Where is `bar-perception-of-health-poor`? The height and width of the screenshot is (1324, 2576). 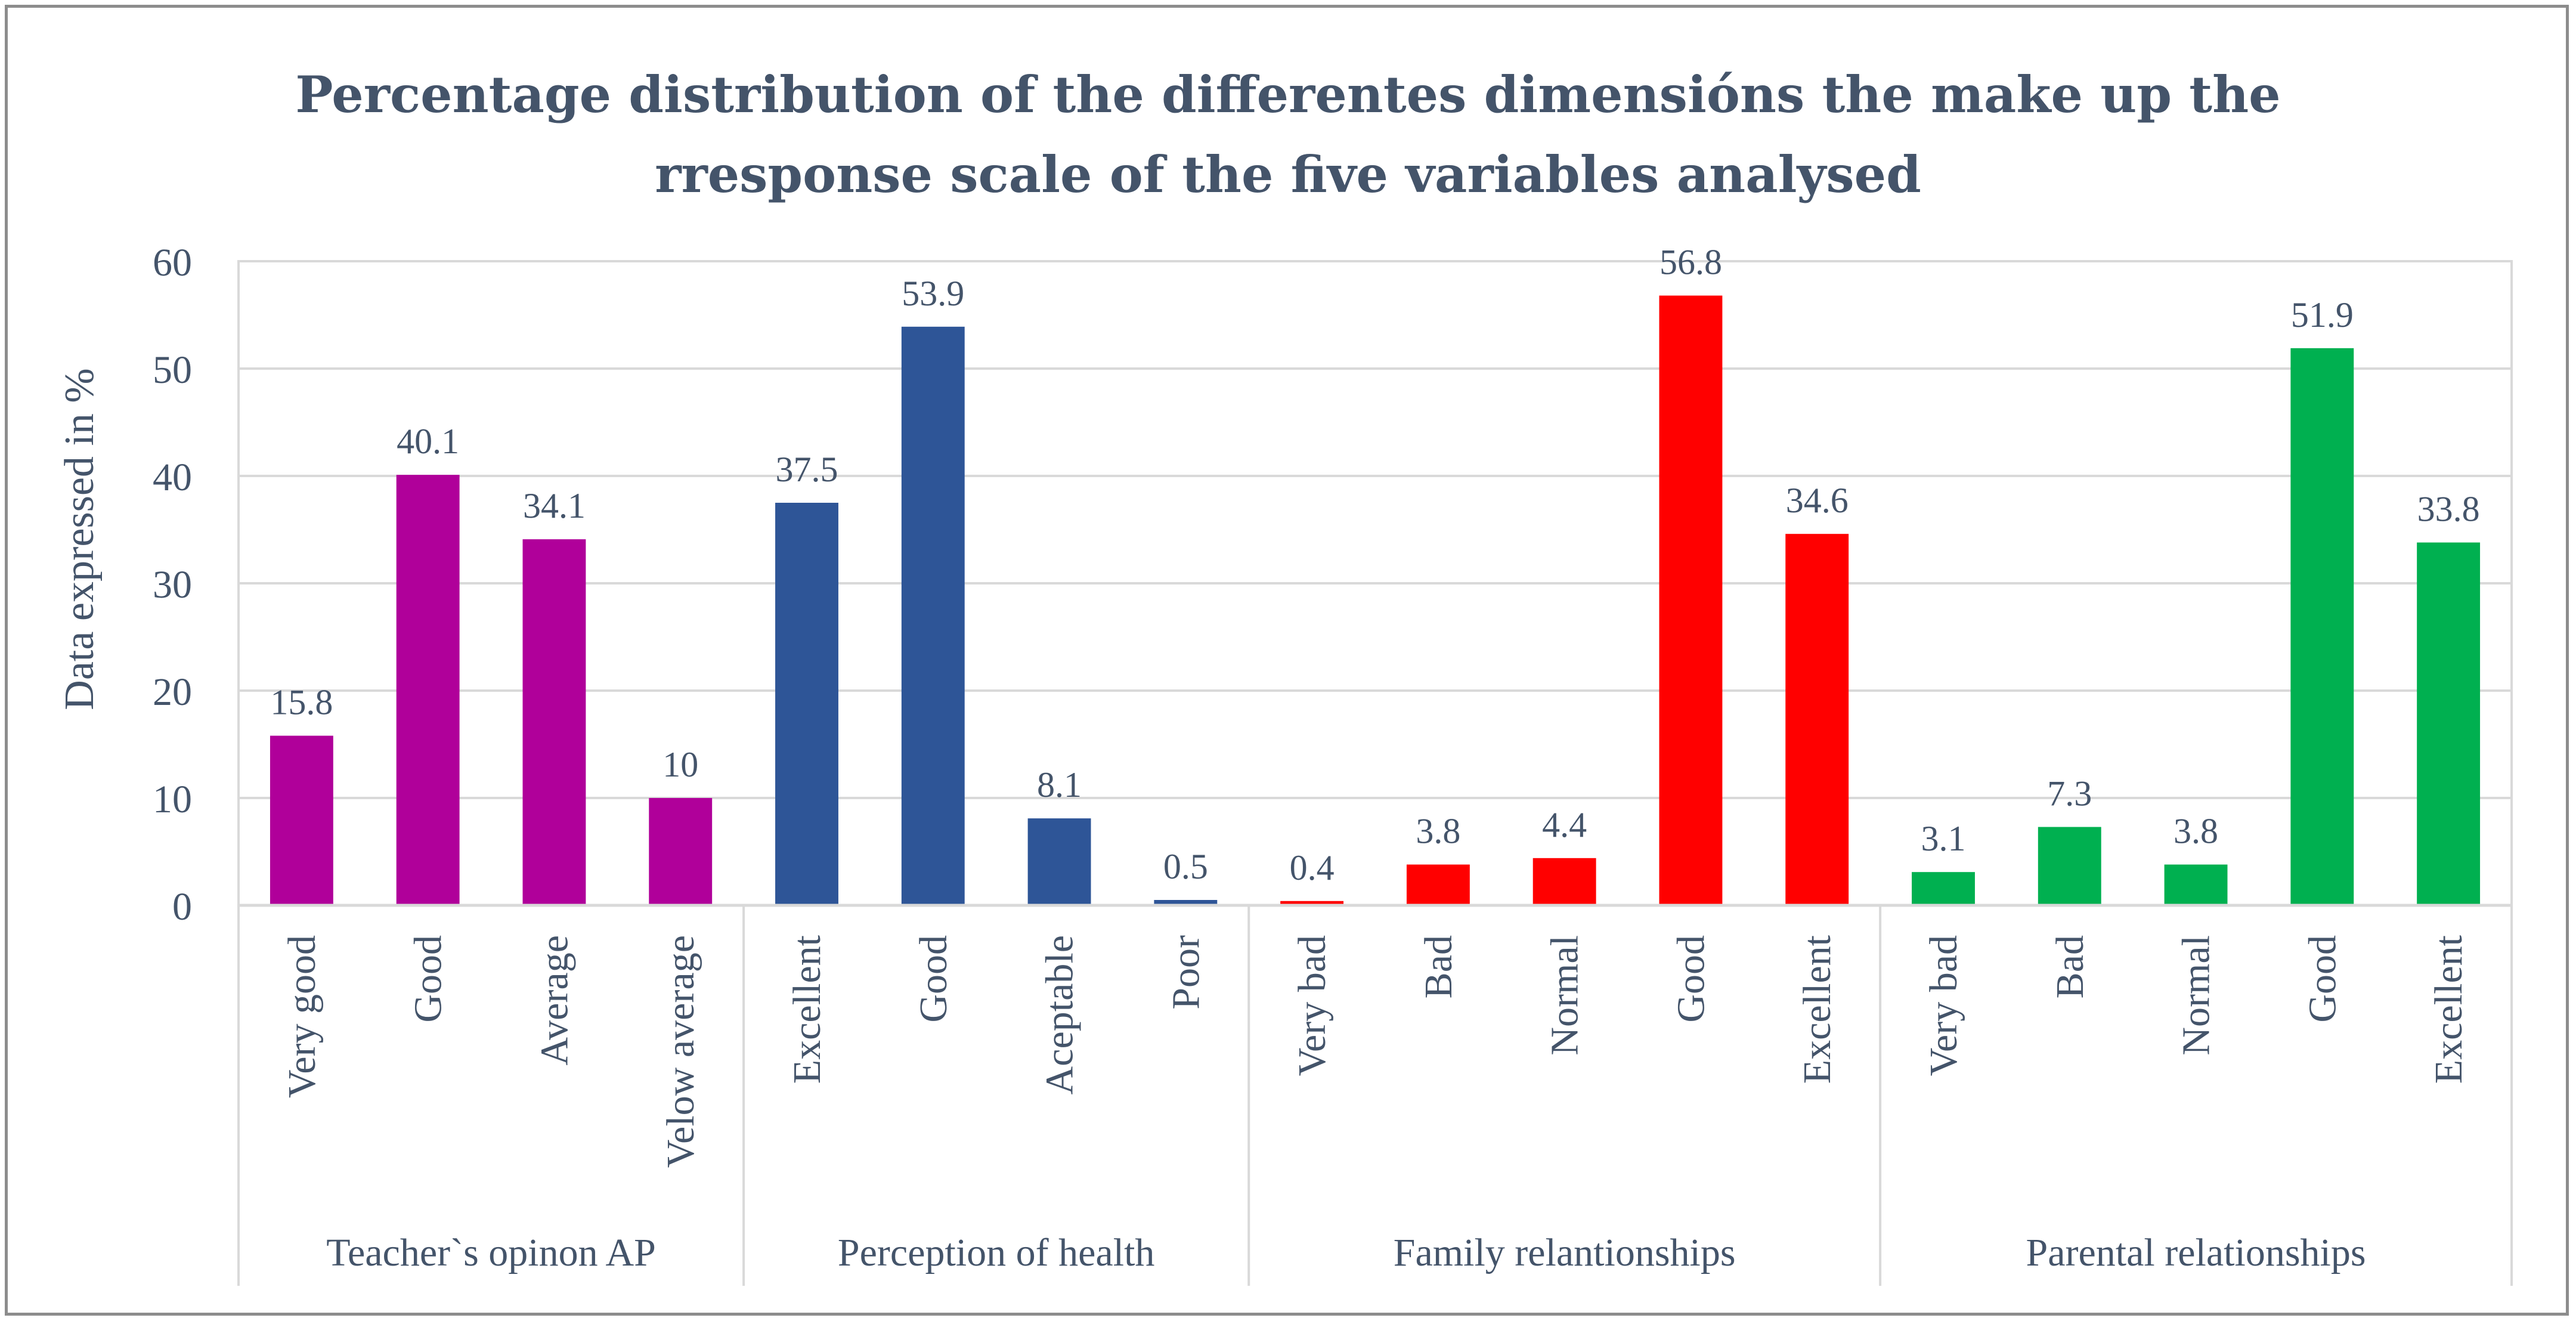
bar-perception-of-health-poor is located at coordinates (1186, 902).